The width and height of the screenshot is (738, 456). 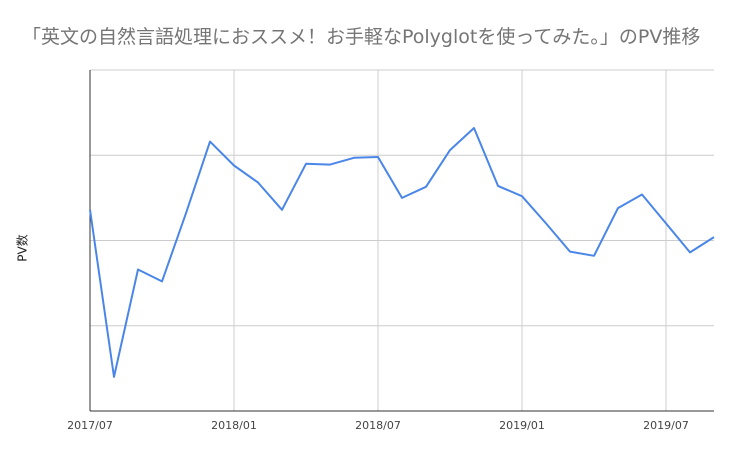 I want to click on x-tick-label: 2017/07, so click(x=90, y=425).